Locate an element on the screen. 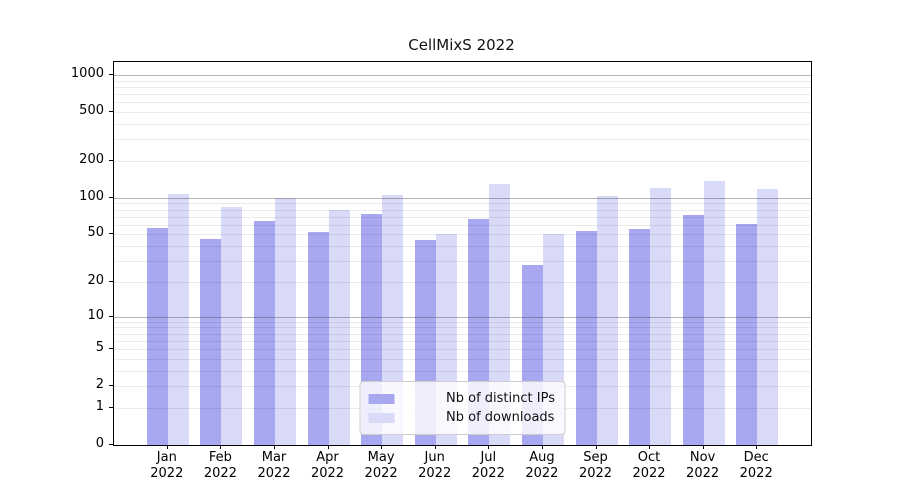 The width and height of the screenshot is (900, 500). y-tick-label-50: 50 is located at coordinates (95, 233).